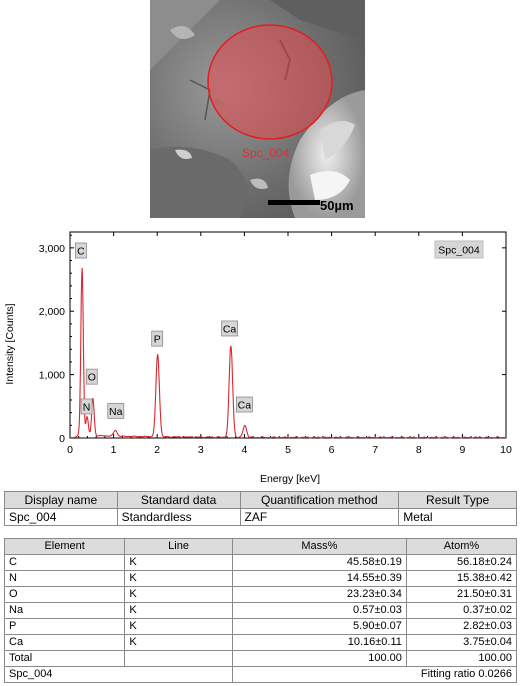 The height and width of the screenshot is (686, 520). What do you see at coordinates (506, 450) in the screenshot?
I see `x-tick-label: 10` at bounding box center [506, 450].